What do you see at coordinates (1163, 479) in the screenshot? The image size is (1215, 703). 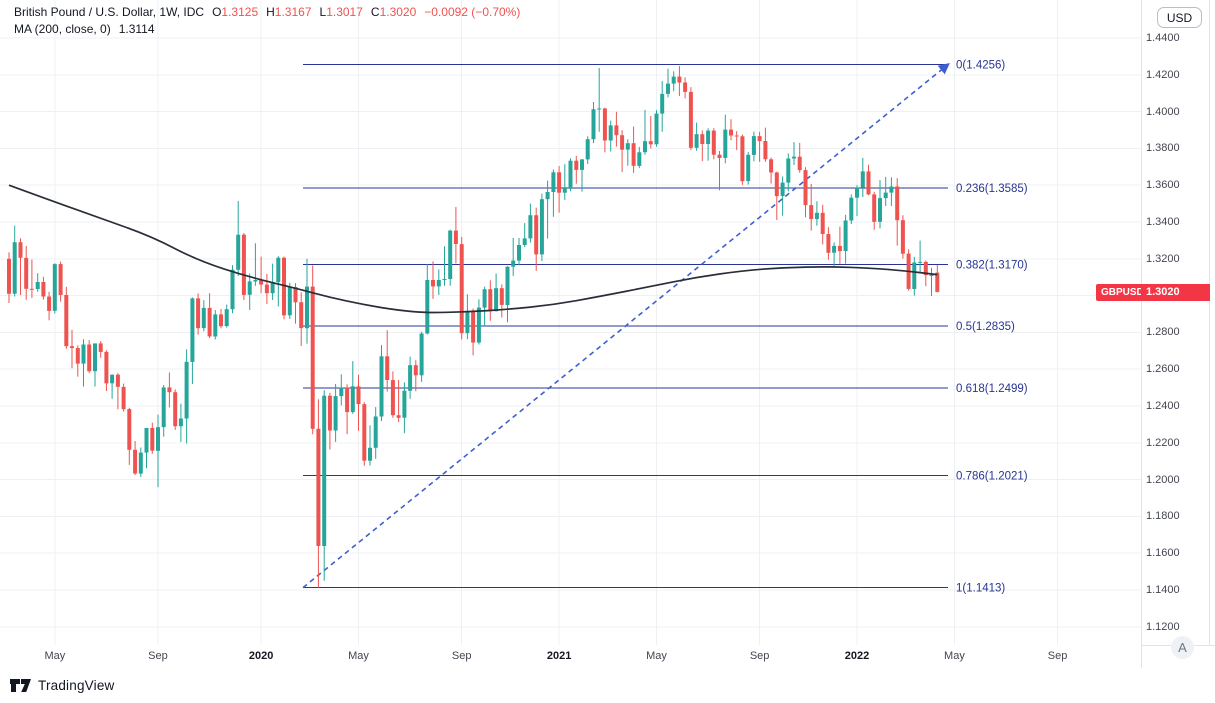 I see `price-axis-label: 1.2000` at bounding box center [1163, 479].